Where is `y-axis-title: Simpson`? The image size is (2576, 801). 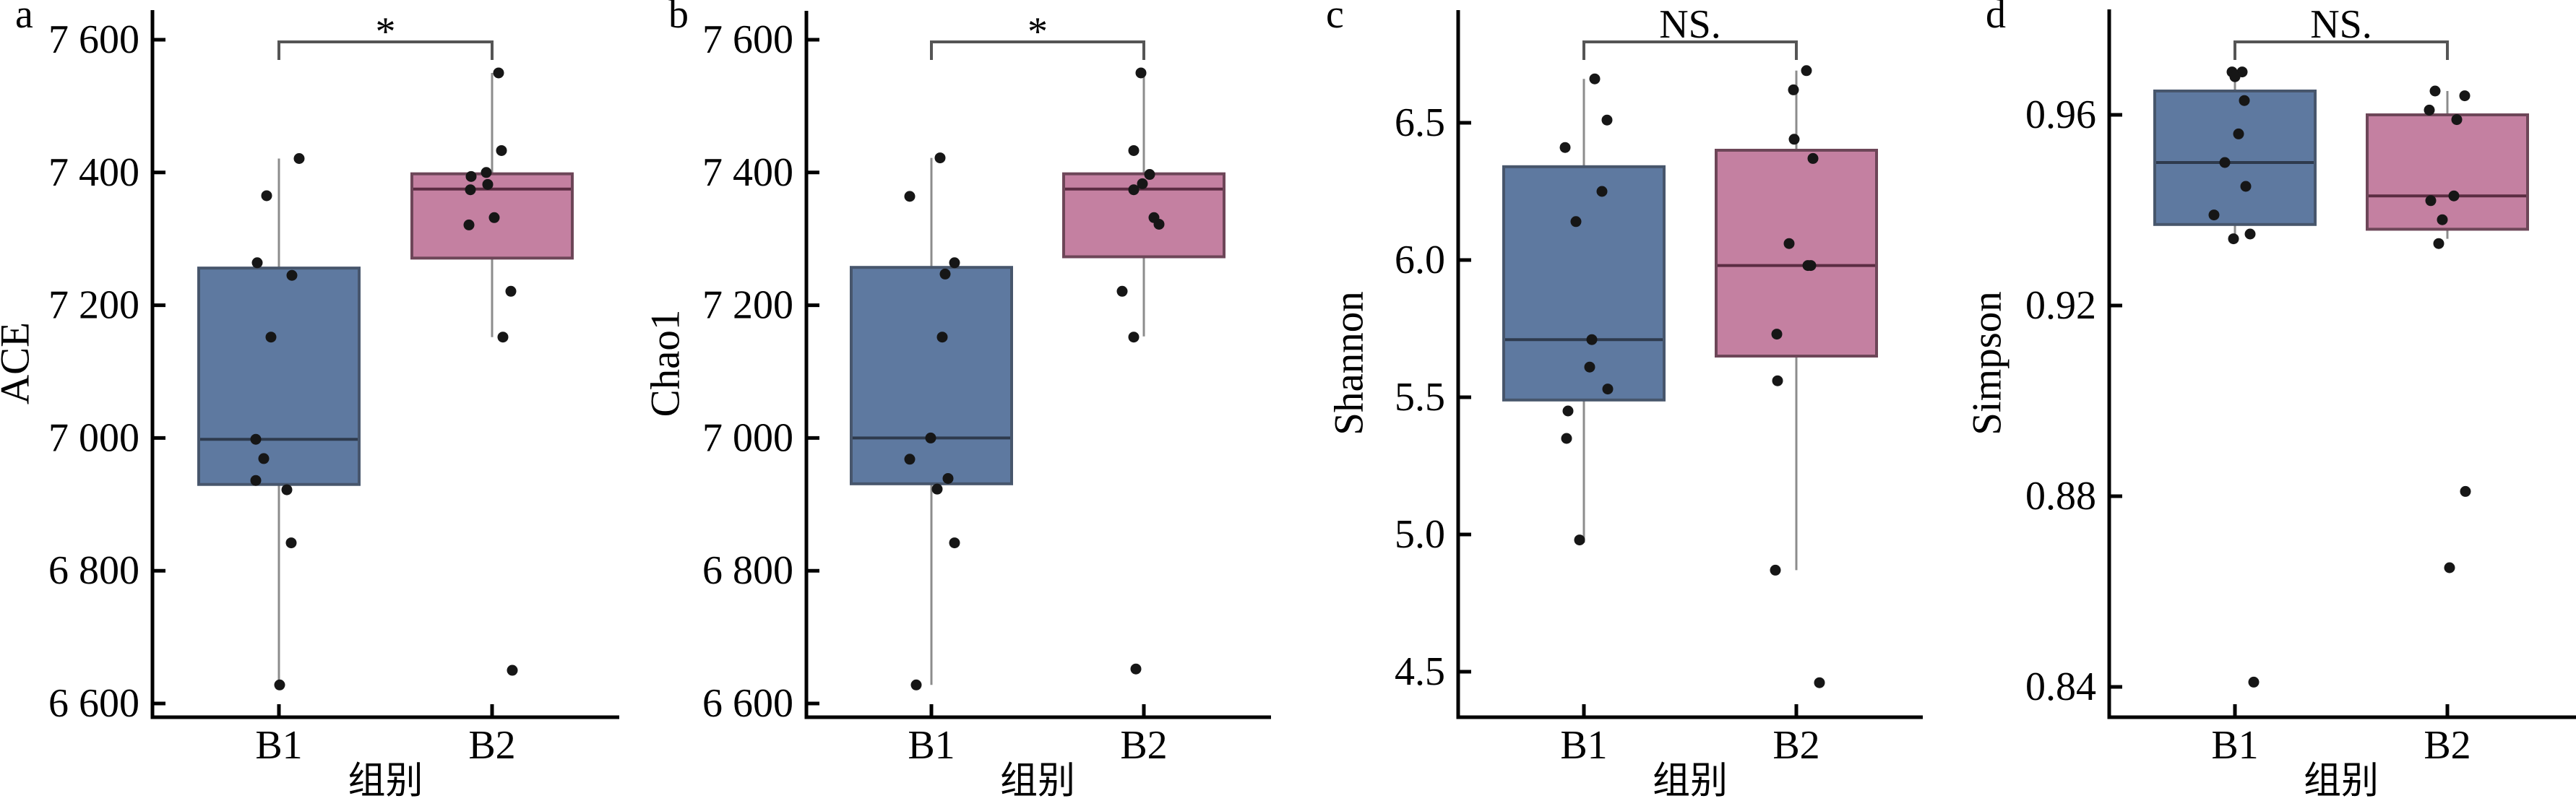 y-axis-title: Simpson is located at coordinates (1987, 364).